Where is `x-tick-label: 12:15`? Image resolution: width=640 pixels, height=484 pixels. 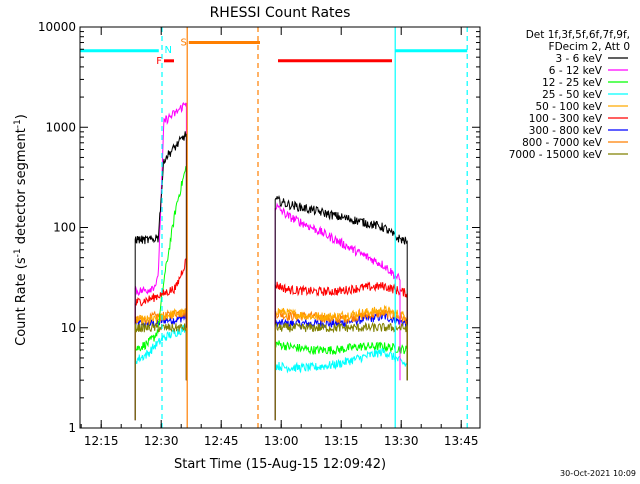 x-tick-label: 12:15 is located at coordinates (101, 441).